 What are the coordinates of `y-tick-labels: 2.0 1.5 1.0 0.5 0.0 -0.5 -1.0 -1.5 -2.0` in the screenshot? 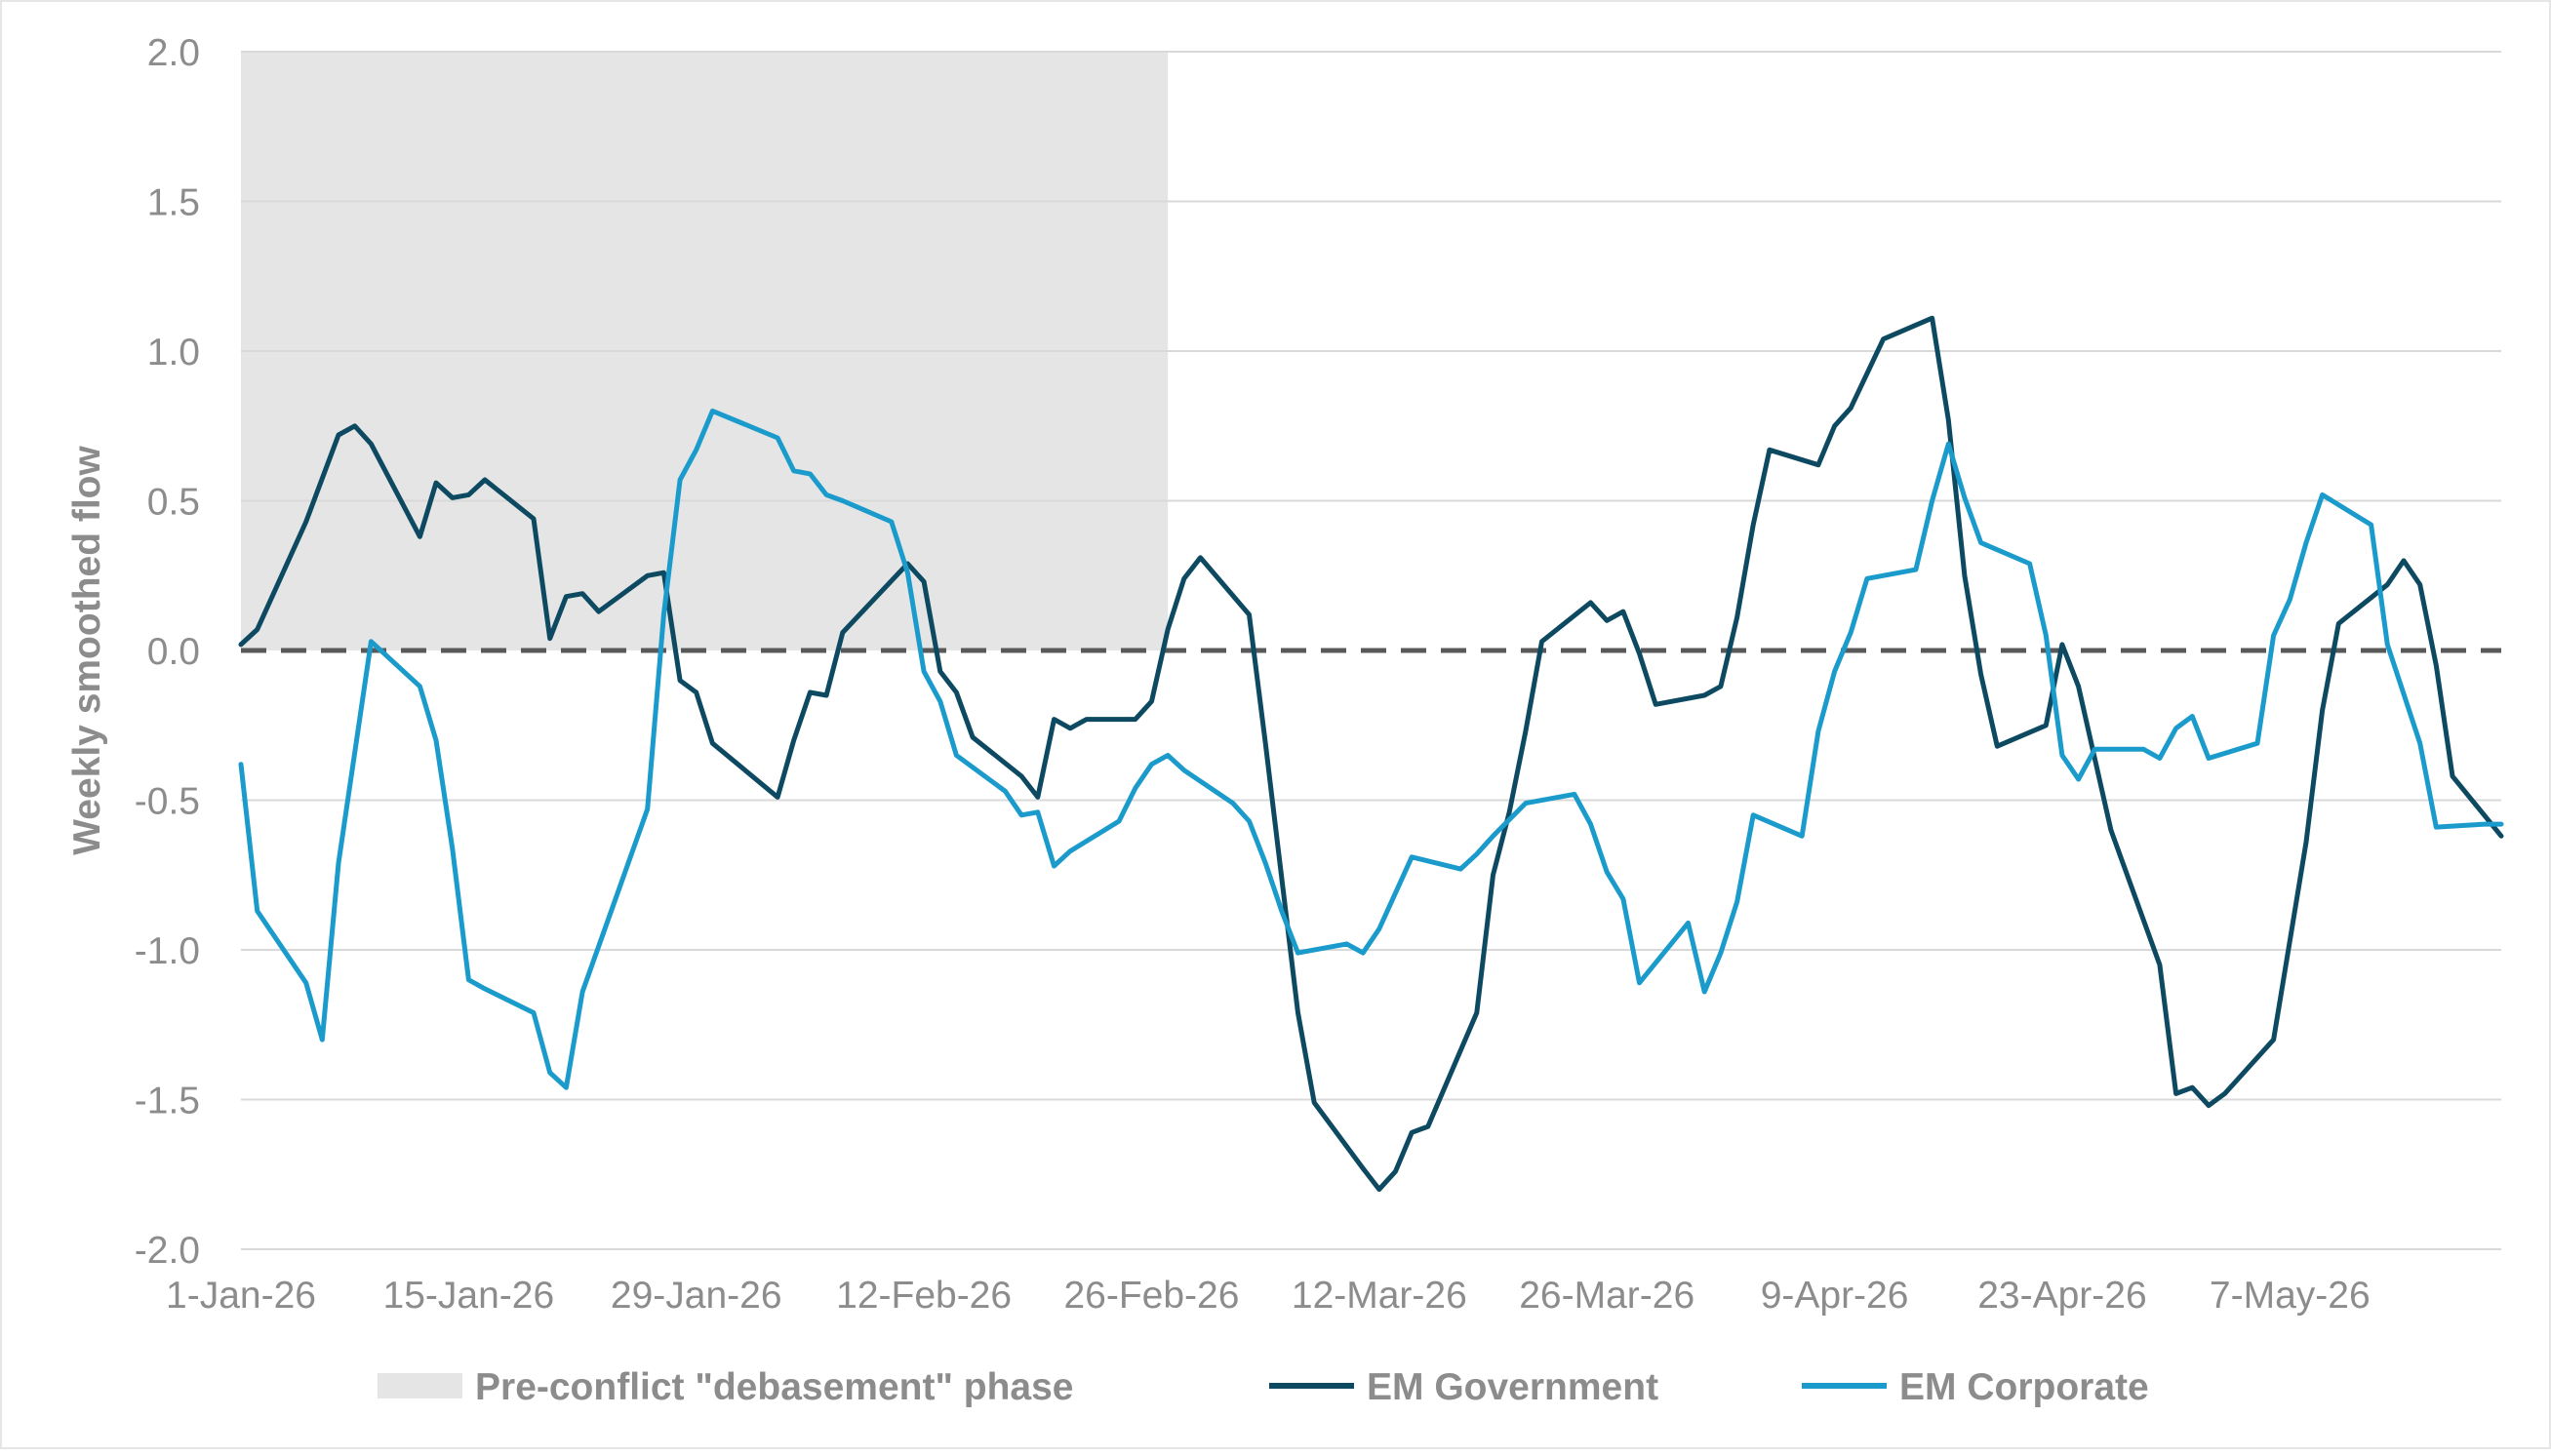 It's located at (167, 652).